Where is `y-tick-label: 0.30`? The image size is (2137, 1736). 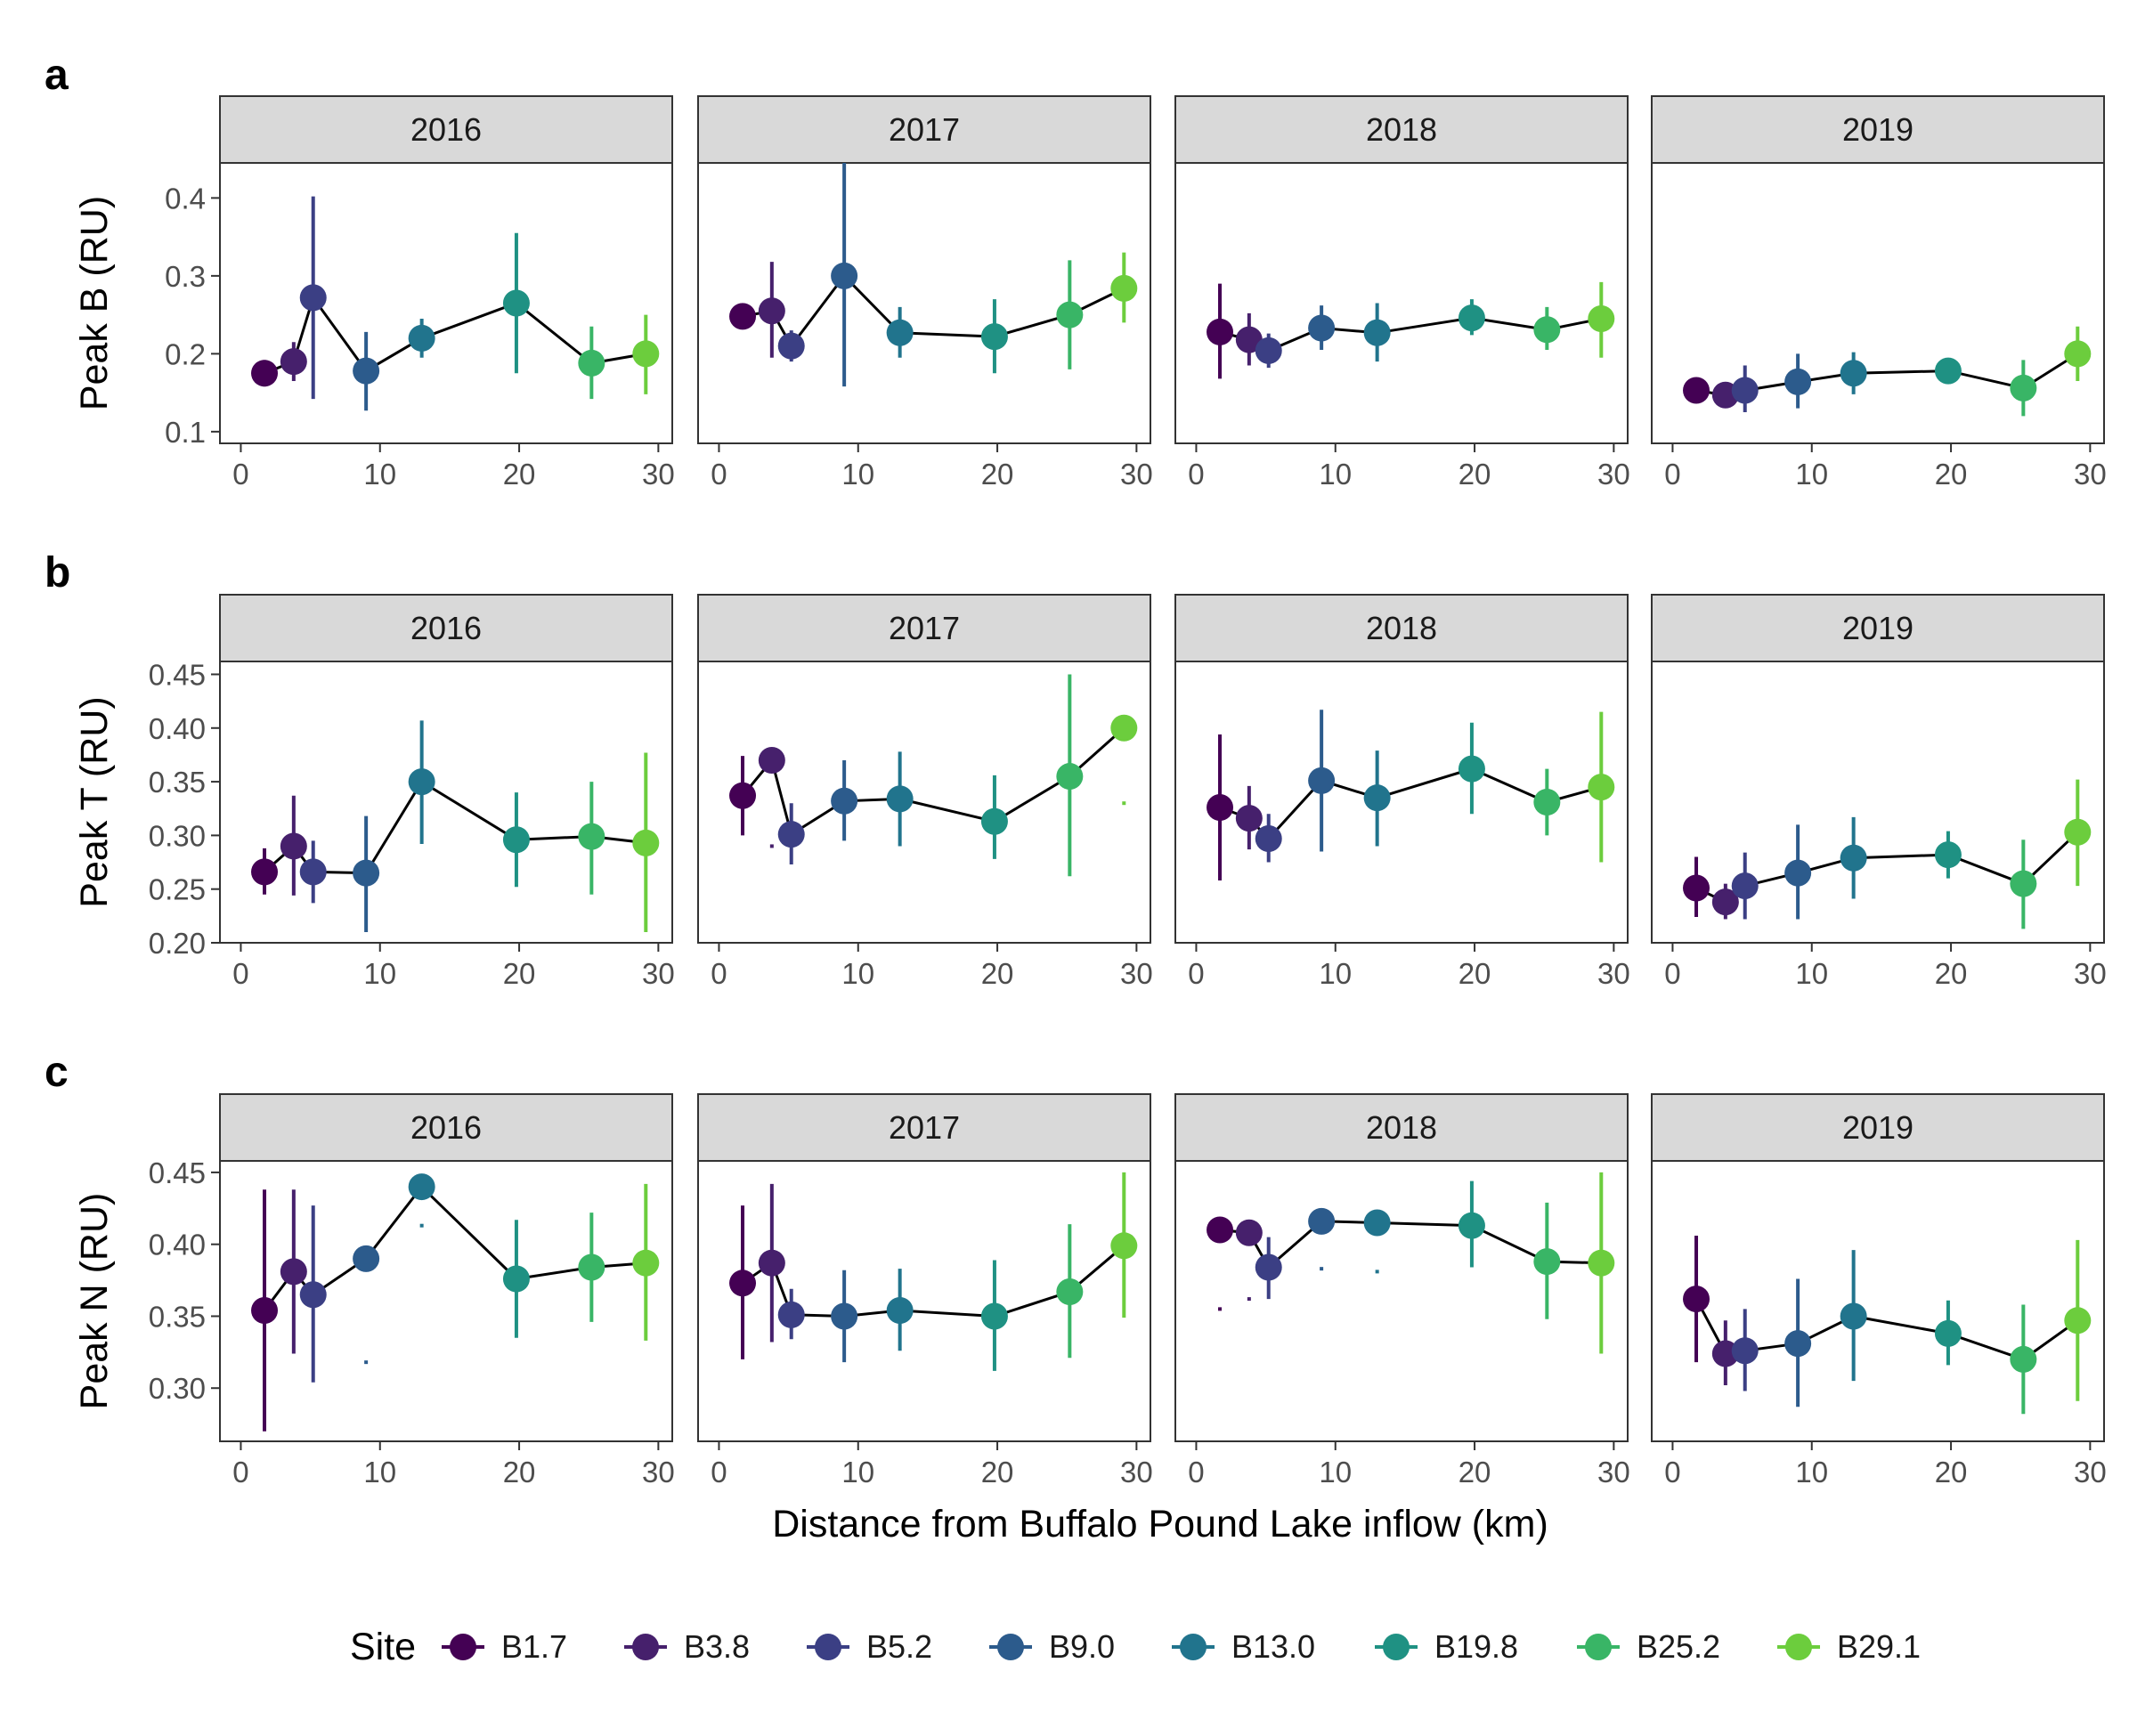 y-tick-label: 0.30 is located at coordinates (177, 835).